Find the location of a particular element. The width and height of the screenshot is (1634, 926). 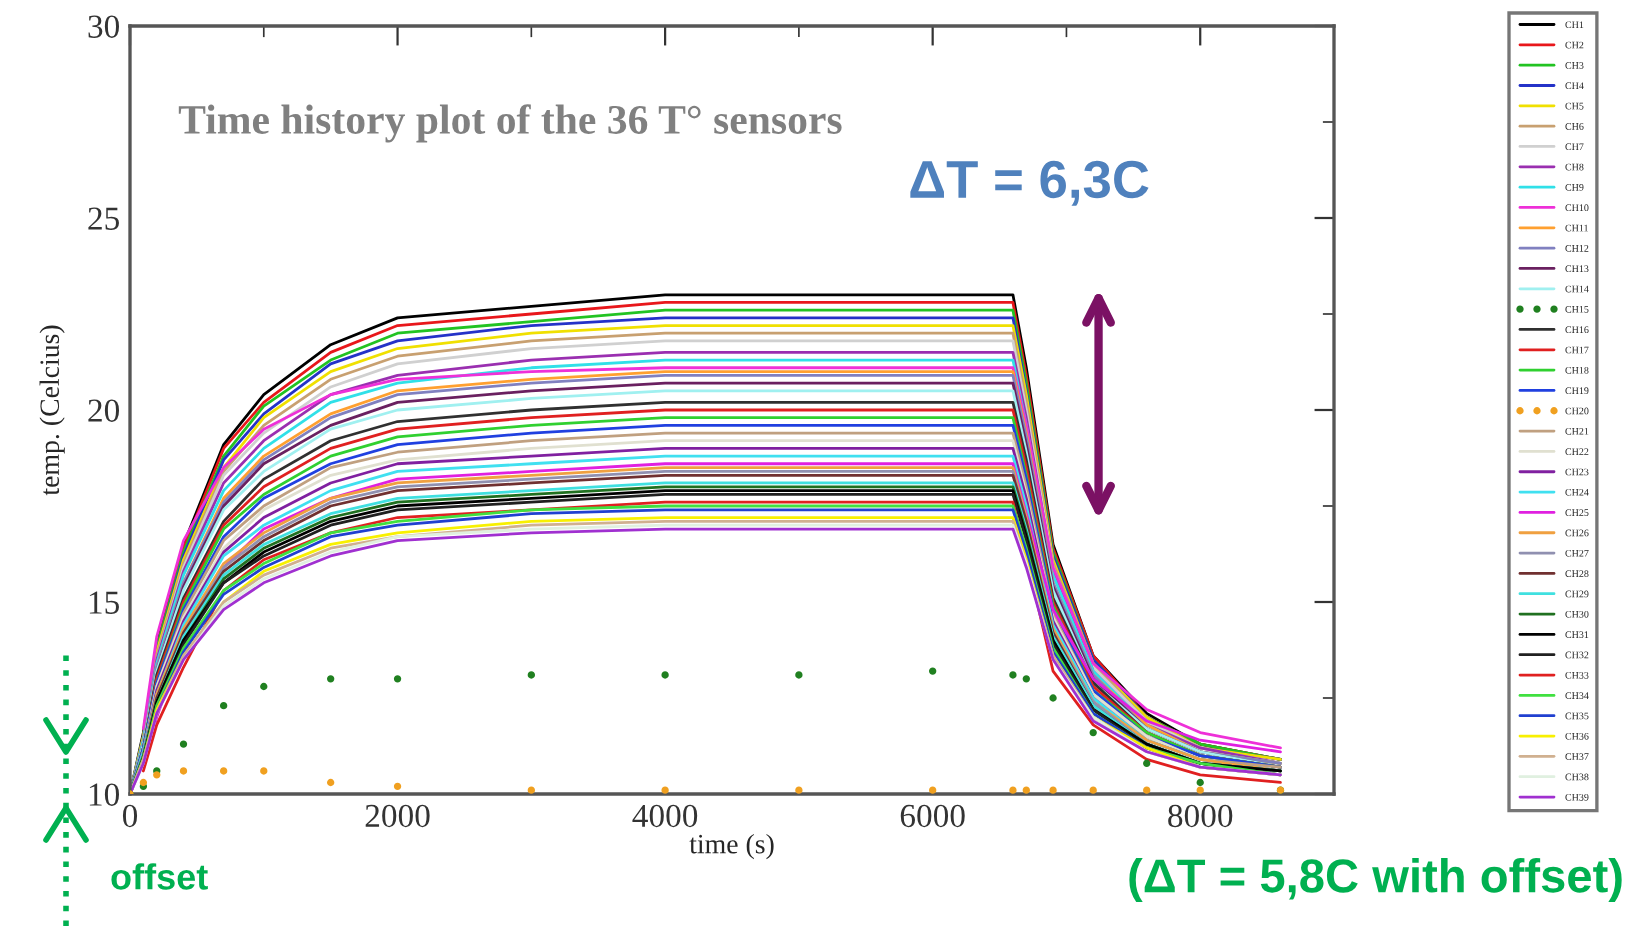

x-tick-label: 8000 is located at coordinates (1200, 816).